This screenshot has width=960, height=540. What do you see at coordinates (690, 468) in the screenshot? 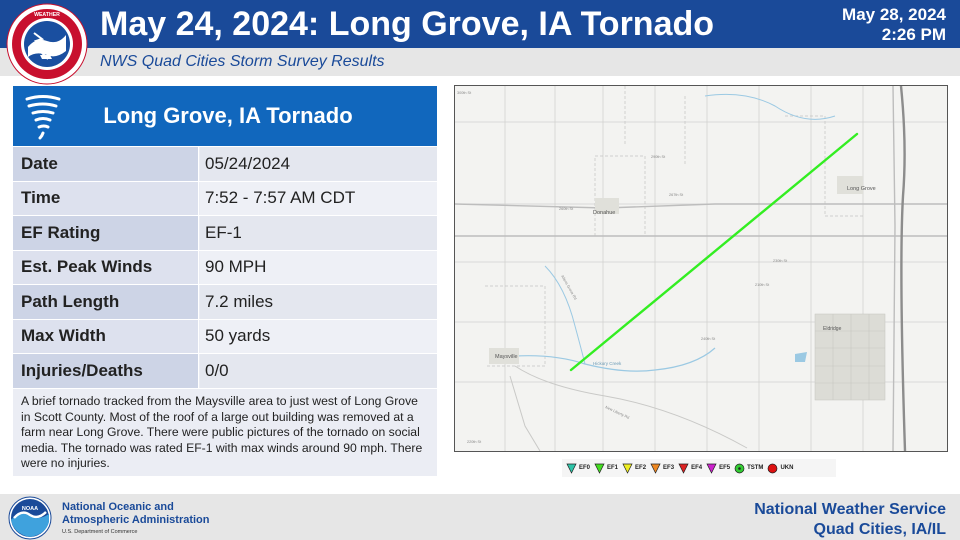
I see `legend-item-ef4: EF4` at bounding box center [690, 468].